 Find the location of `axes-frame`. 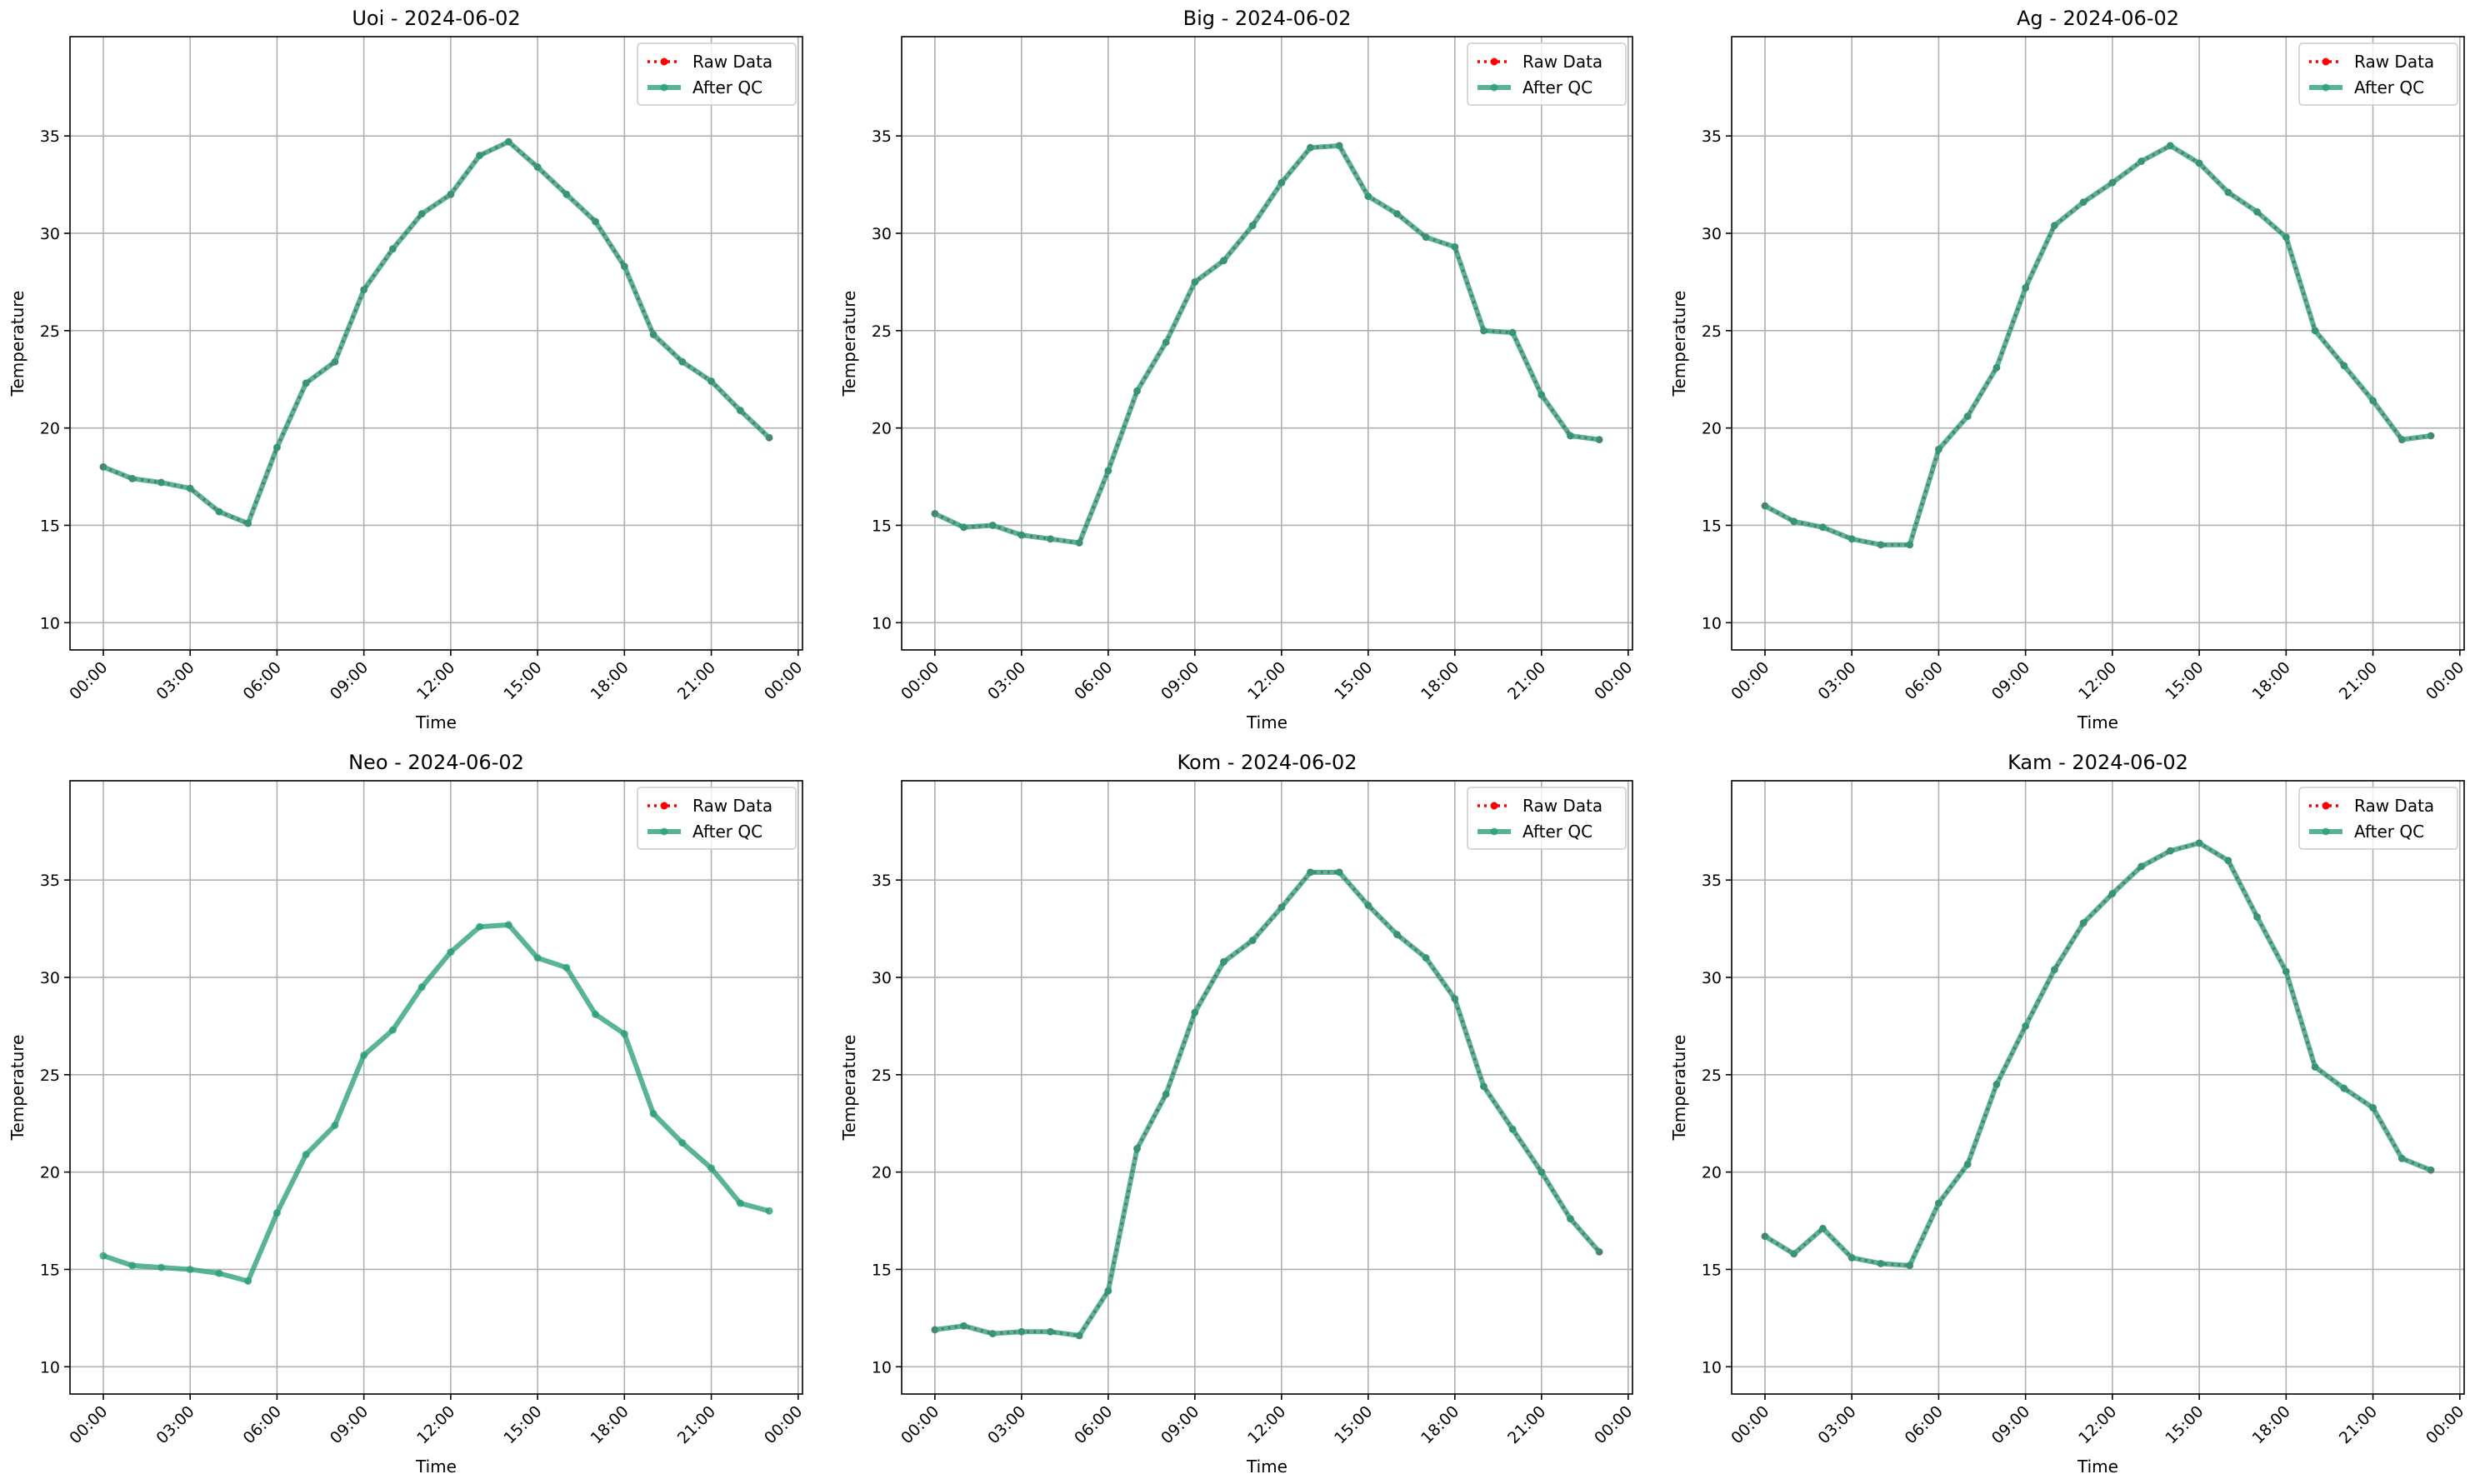

axes-frame is located at coordinates (1267, 343).